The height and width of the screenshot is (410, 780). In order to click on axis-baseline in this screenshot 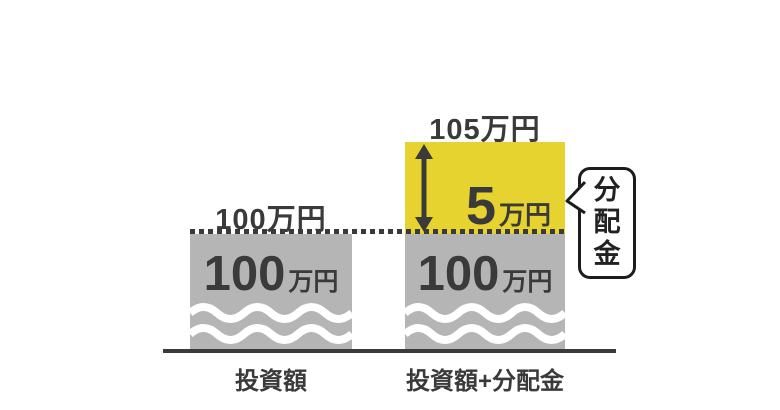, I will do `click(389, 351)`.